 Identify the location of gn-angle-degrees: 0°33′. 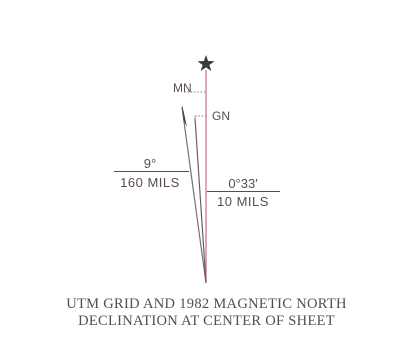
(243, 183).